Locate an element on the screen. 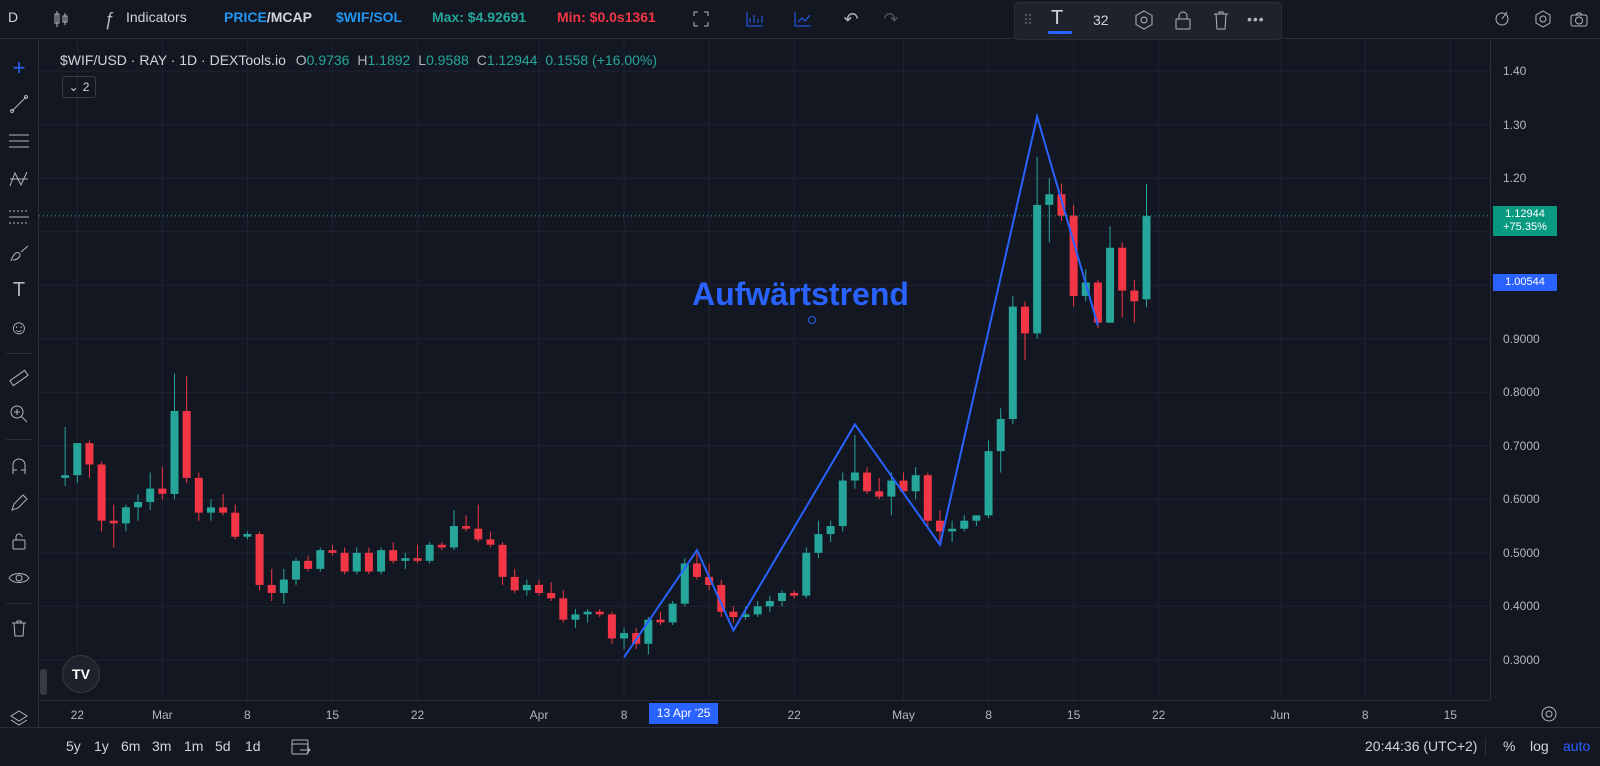 Image resolution: width=1600 pixels, height=766 pixels. more-options-icon: ••• is located at coordinates (1256, 19).